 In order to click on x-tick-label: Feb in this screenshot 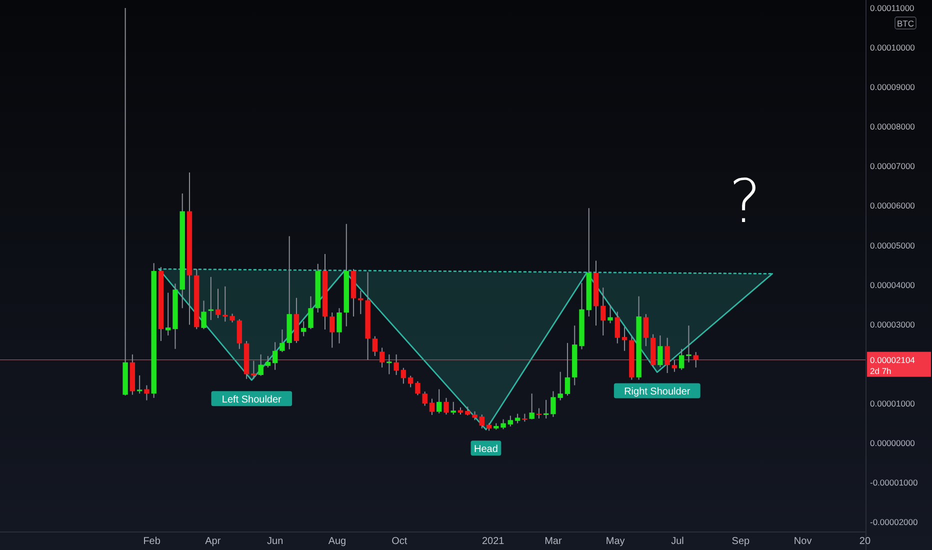, I will do `click(152, 541)`.